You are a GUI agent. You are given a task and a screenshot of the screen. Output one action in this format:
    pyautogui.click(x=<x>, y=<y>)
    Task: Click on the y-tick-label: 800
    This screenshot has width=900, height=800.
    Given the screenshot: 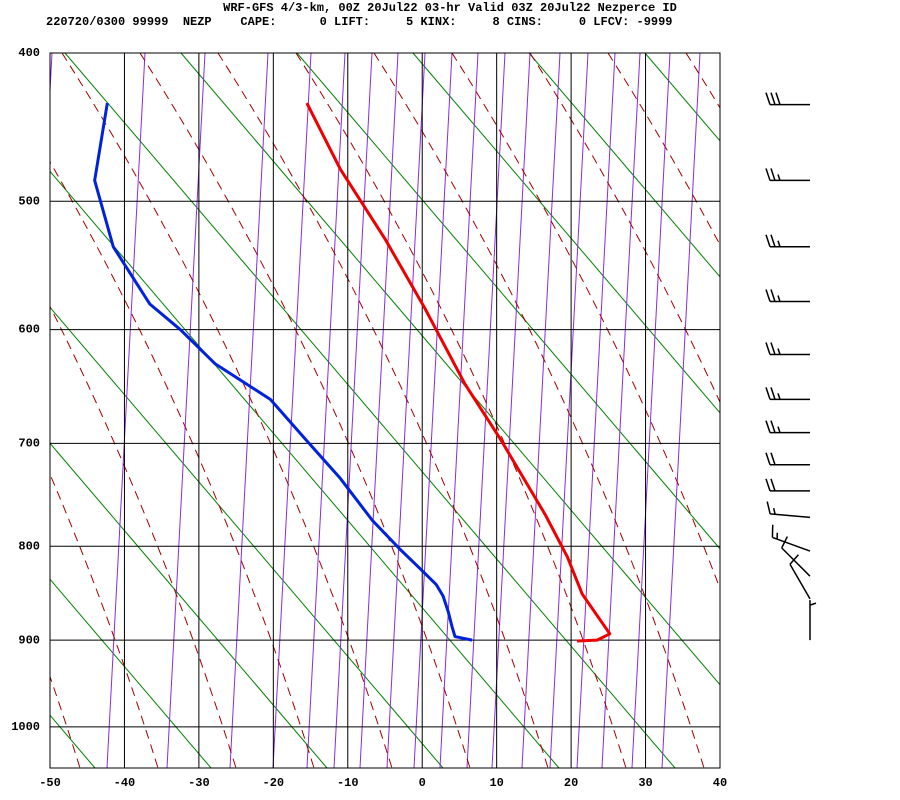 What is the action you would take?
    pyautogui.click(x=29, y=546)
    